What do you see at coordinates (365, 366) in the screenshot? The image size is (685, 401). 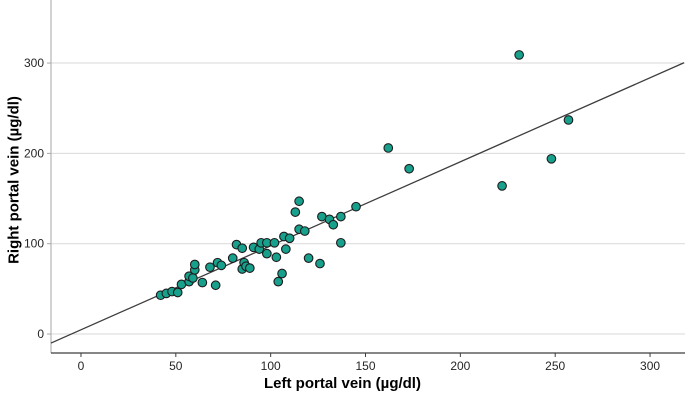 I see `x-tick-label: 150` at bounding box center [365, 366].